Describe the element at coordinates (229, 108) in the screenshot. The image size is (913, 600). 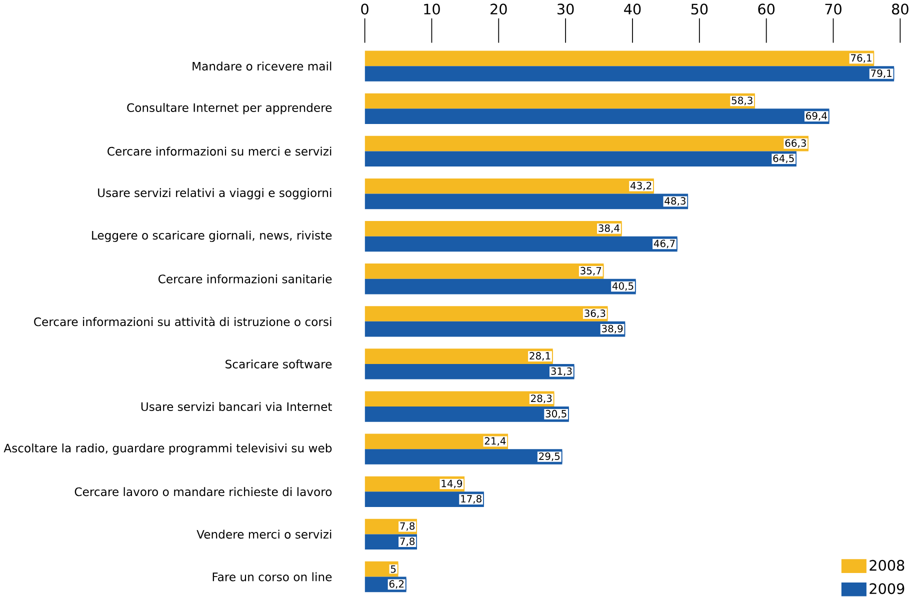
I see `y-tick-label: Consultare Internet per apprendere` at that location.